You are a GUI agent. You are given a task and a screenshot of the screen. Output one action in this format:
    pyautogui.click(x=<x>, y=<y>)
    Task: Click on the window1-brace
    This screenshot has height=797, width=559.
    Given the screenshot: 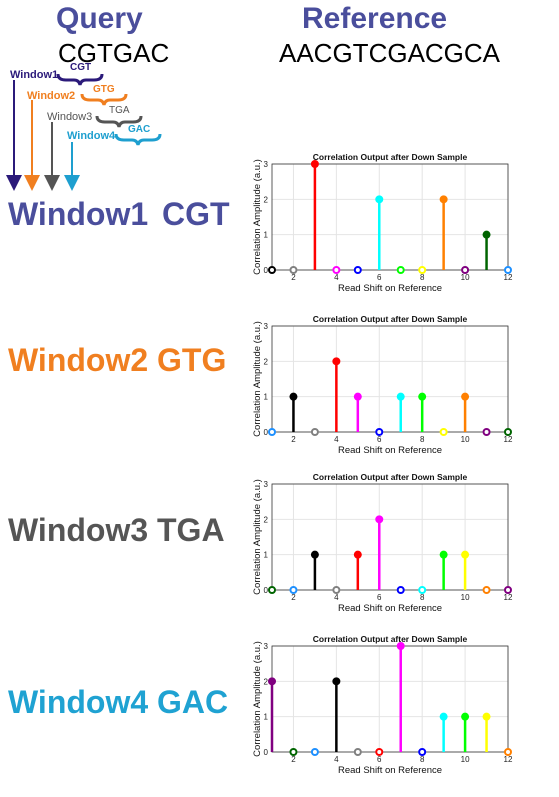 What is the action you would take?
    pyautogui.click(x=80, y=79)
    